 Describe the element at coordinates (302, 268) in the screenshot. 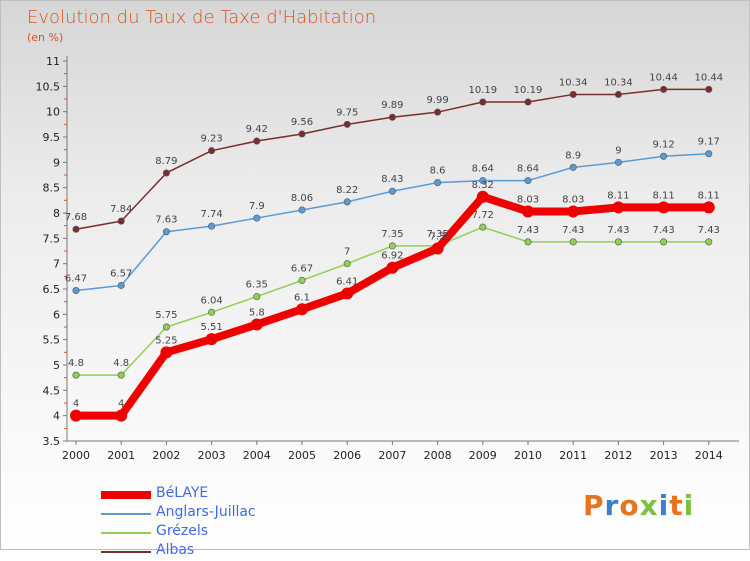

I see `data-label: 6.67` at that location.